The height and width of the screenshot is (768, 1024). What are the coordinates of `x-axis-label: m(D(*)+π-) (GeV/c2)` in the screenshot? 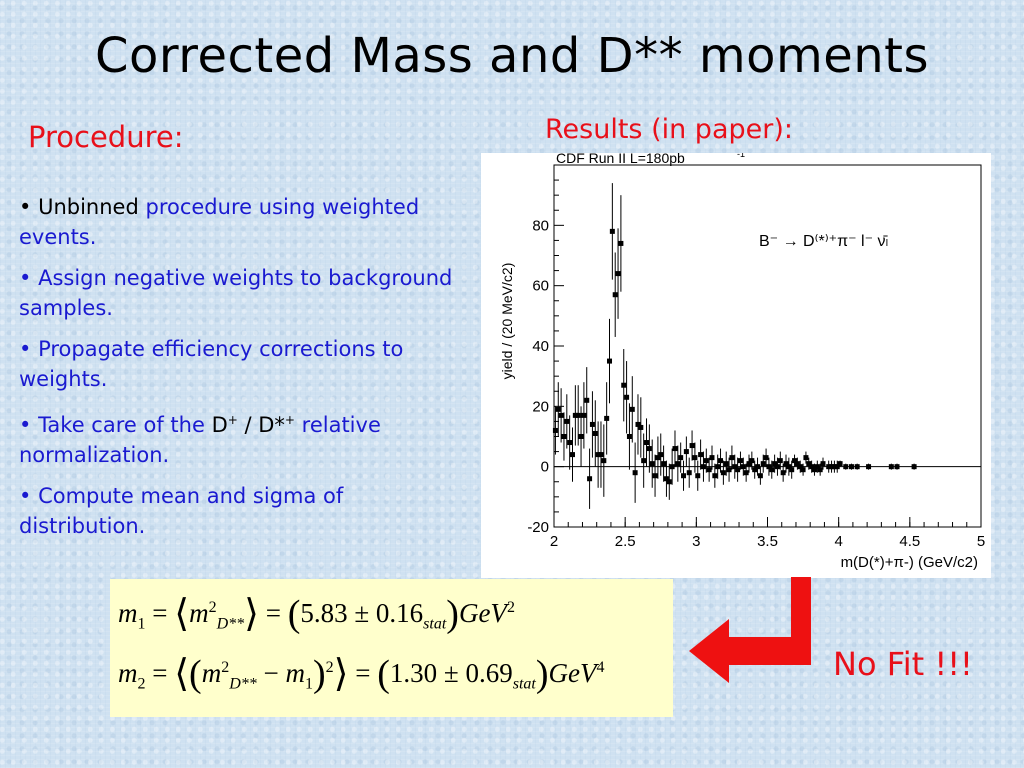 It's located at (909, 562).